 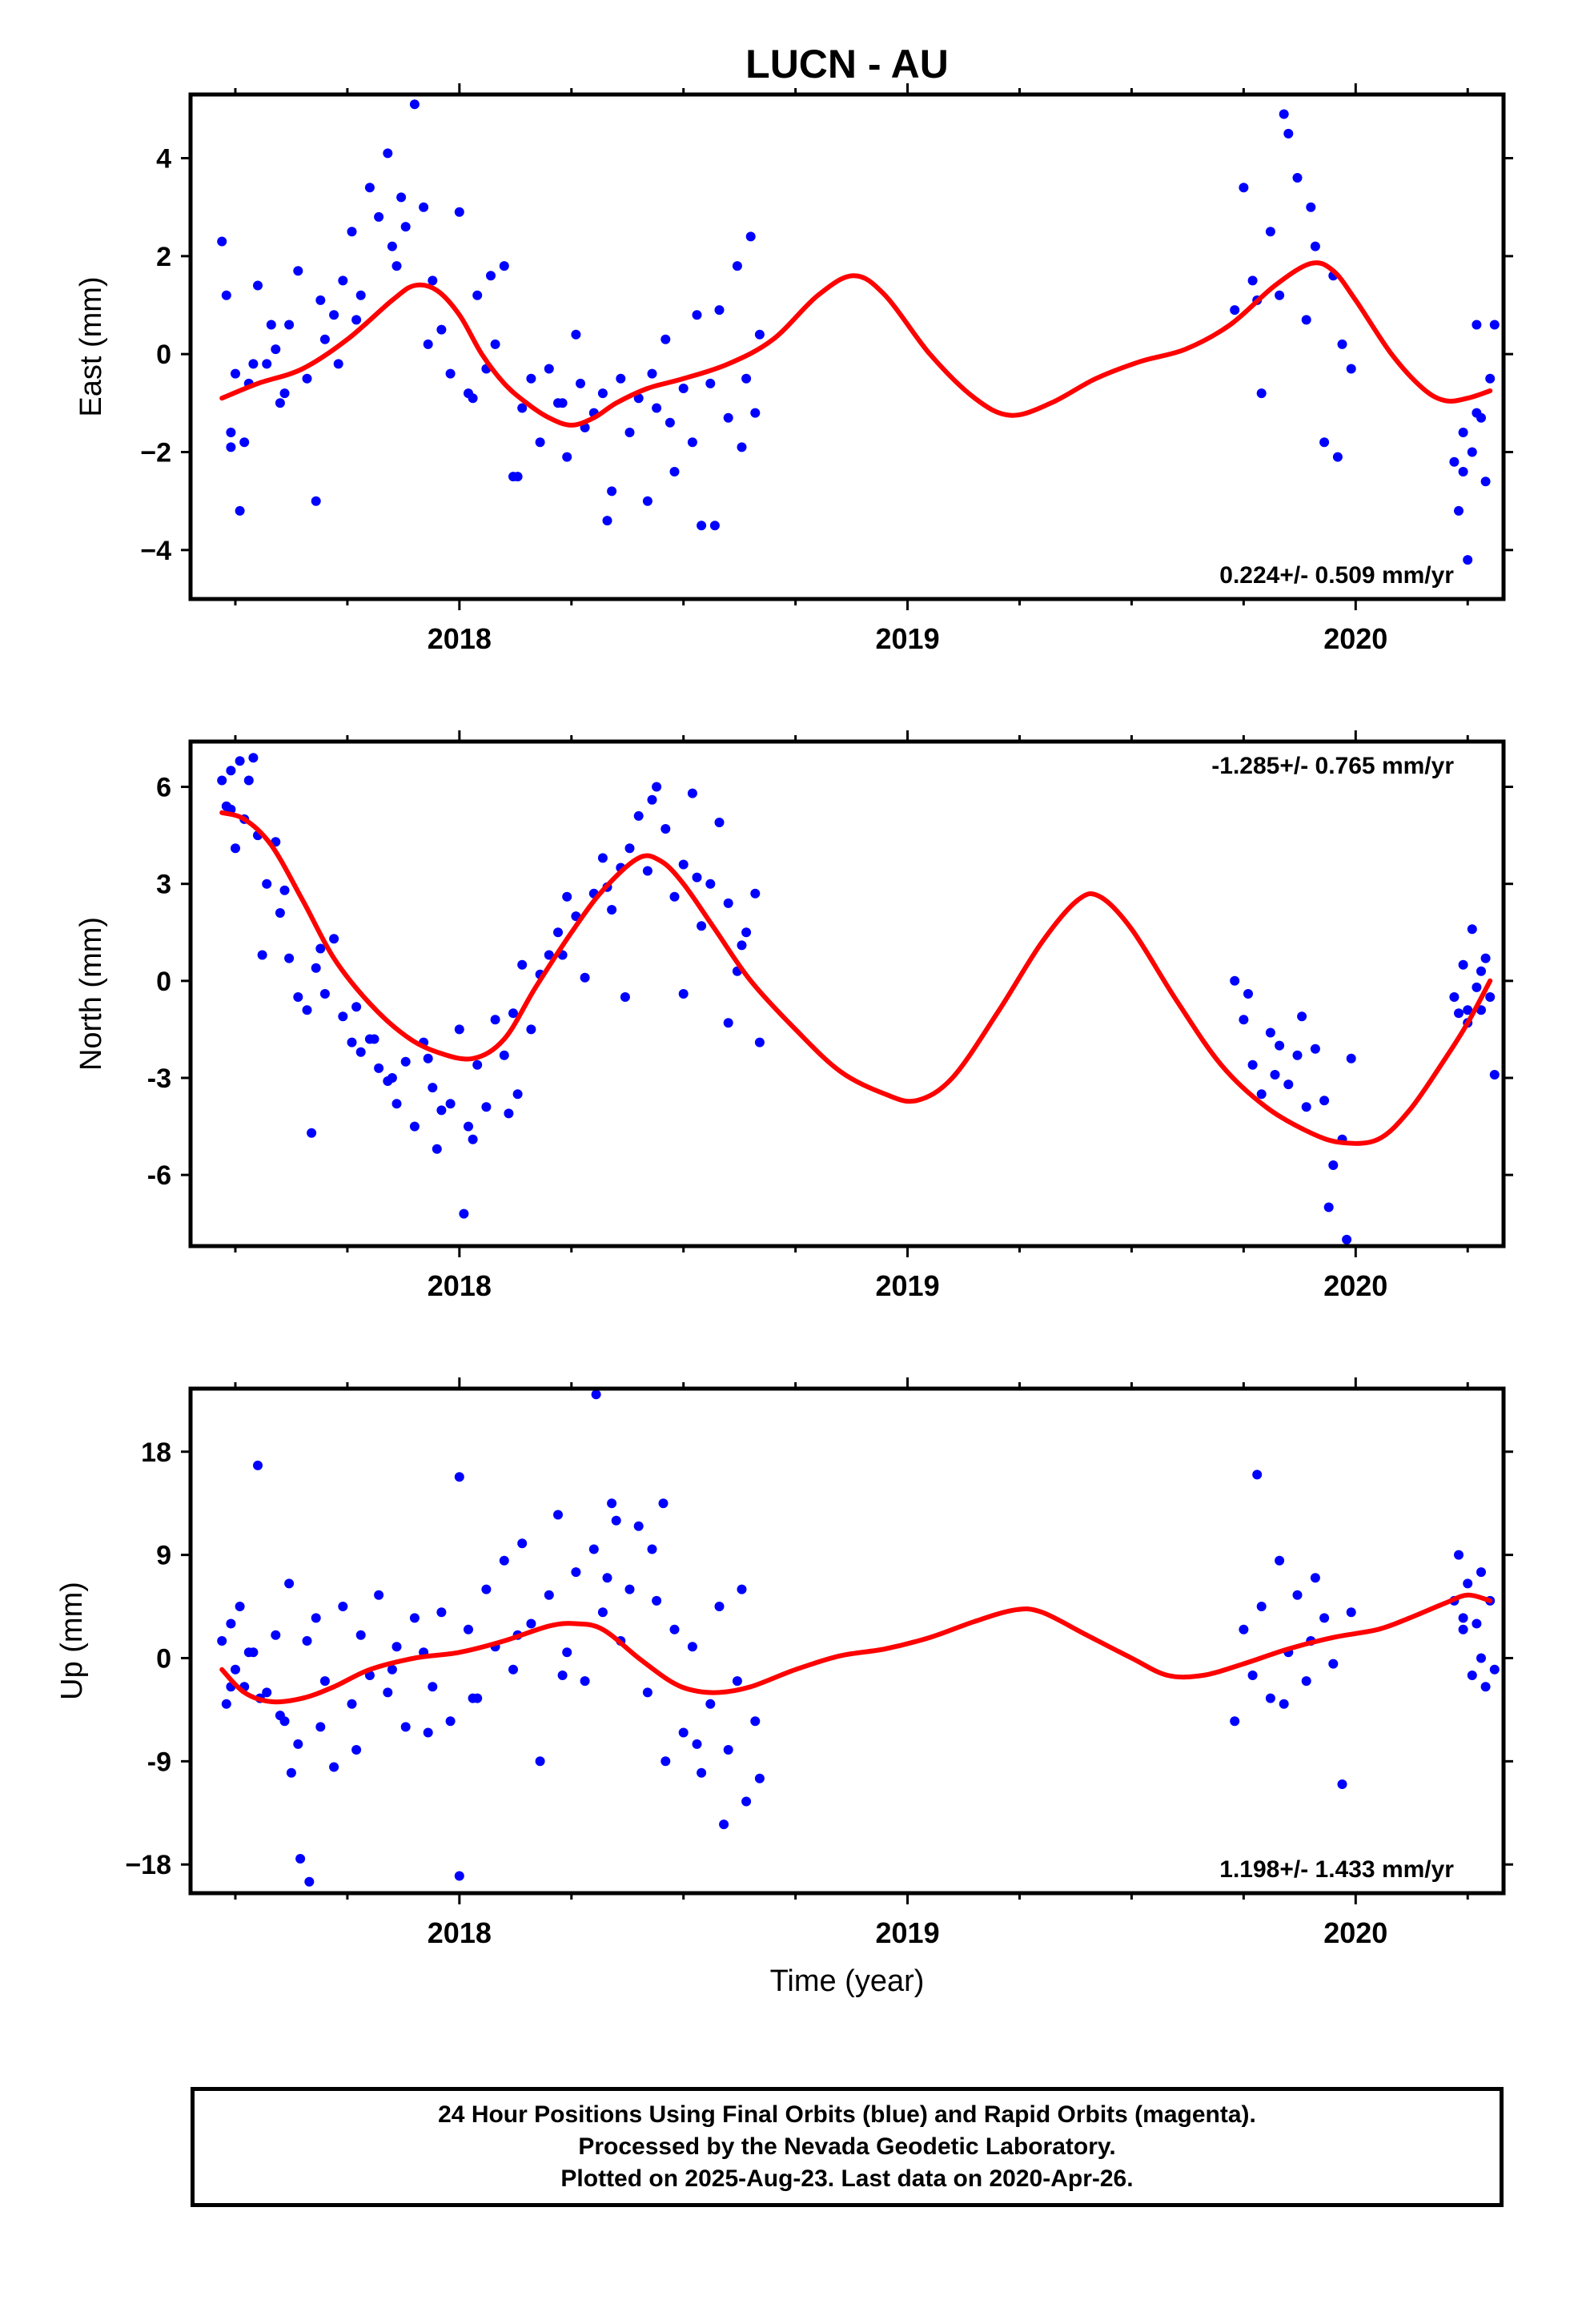 What do you see at coordinates (1336, 1869) in the screenshot?
I see `up-rate-label: 1.198+/- 1.433 mm/yr` at bounding box center [1336, 1869].